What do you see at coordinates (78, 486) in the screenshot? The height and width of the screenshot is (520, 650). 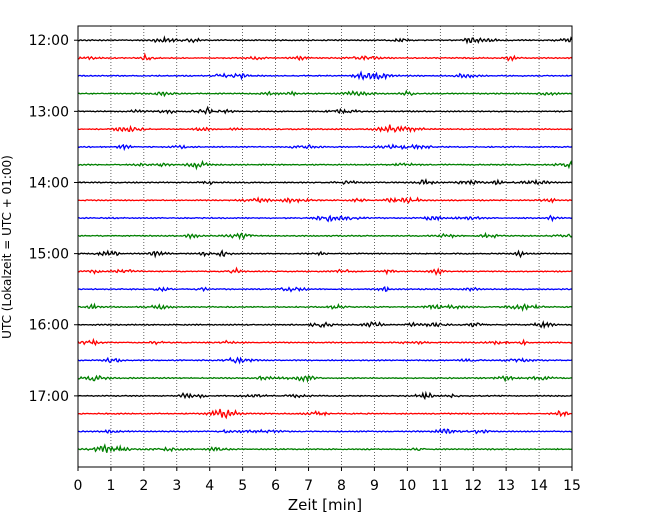 I see `x-tick-label: 0` at bounding box center [78, 486].